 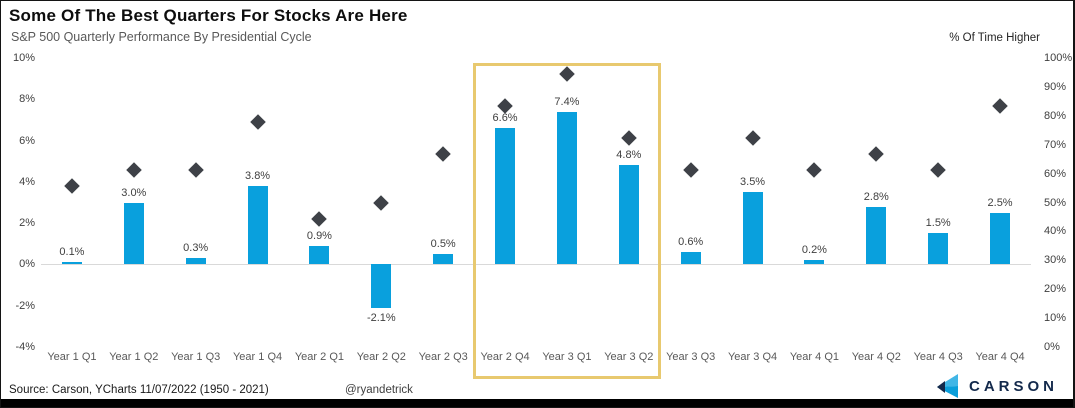 I want to click on x-axis-category-label: Year 2 Q4, so click(x=505, y=357).